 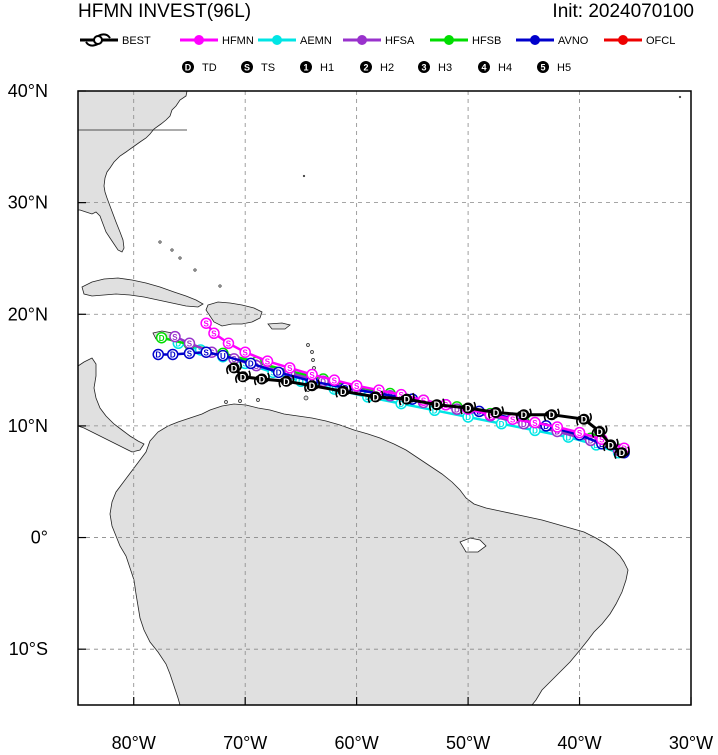 What do you see at coordinates (483, 68) in the screenshot?
I see `intensity-code: 4` at bounding box center [483, 68].